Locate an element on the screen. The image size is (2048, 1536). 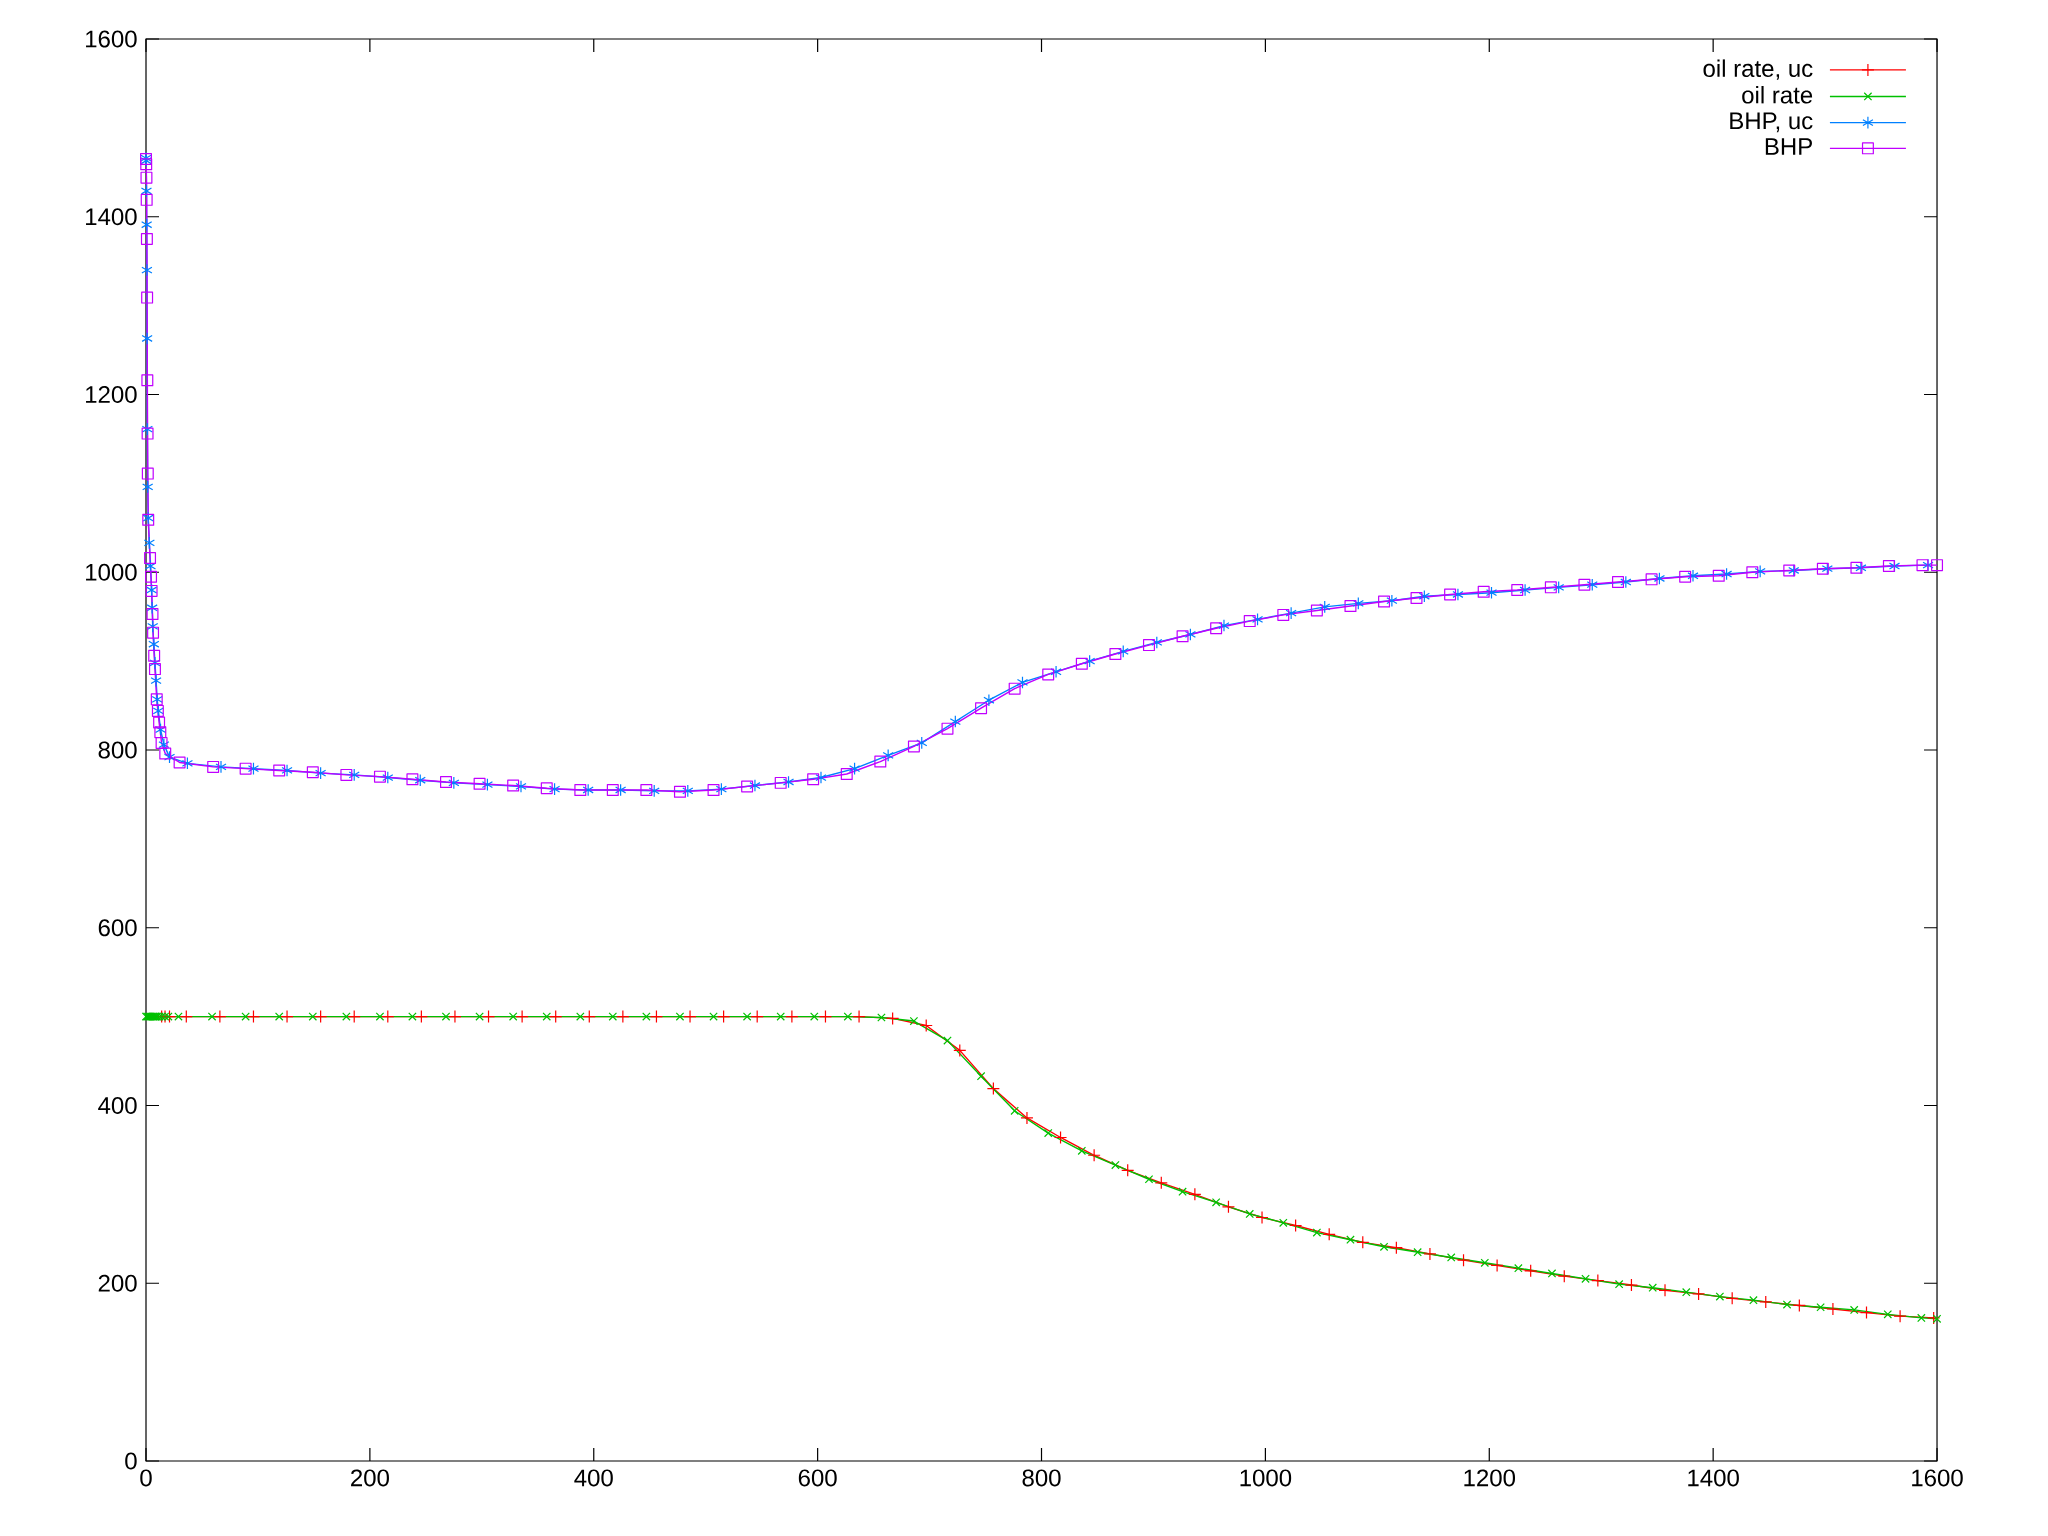
x-tick-label: 1200 is located at coordinates (1490, 1478).